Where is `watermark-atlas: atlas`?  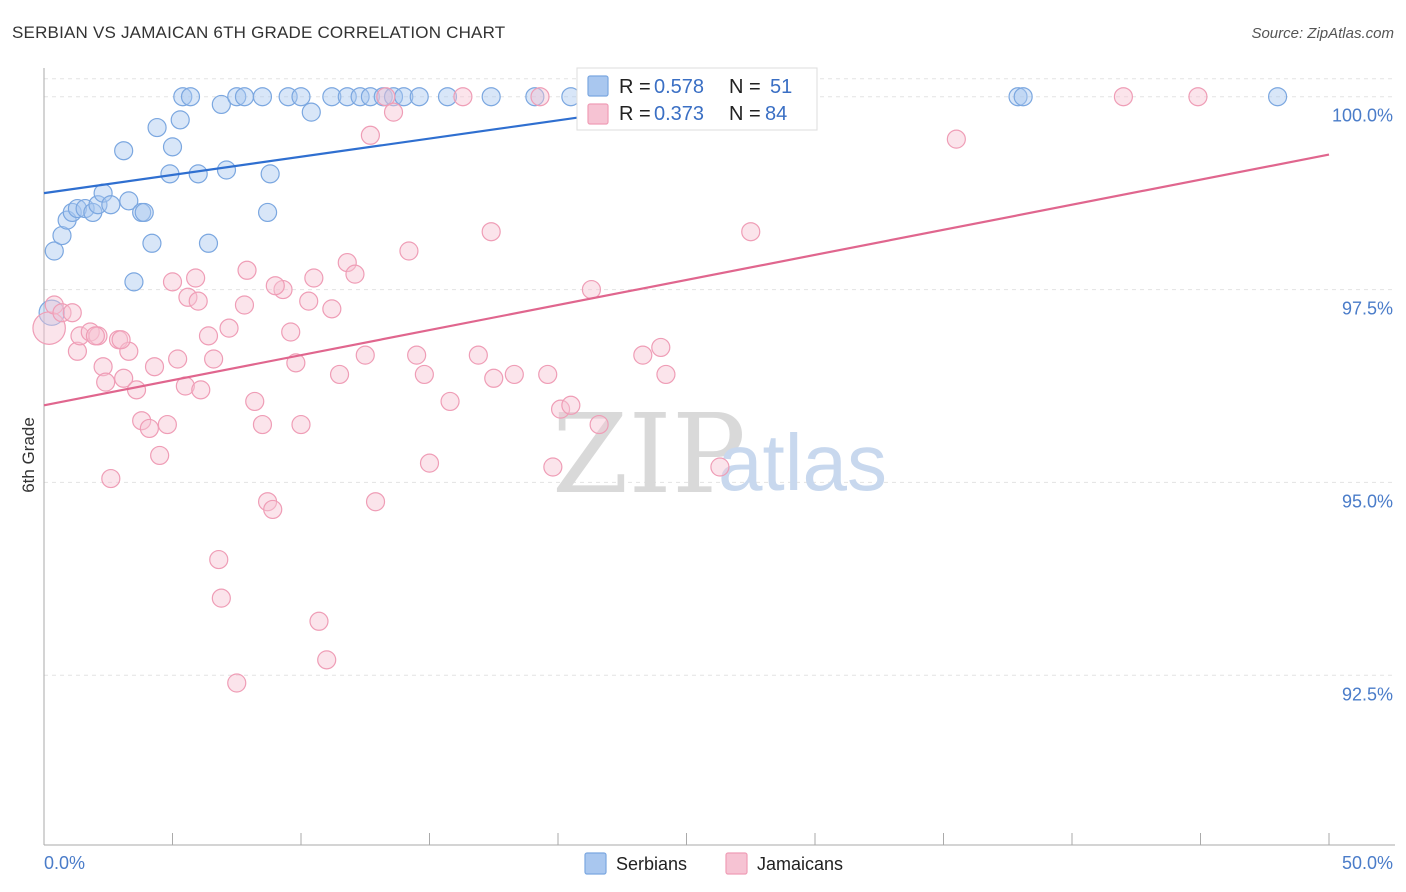
watermark-atlas: atlas is located at coordinates (802, 462).